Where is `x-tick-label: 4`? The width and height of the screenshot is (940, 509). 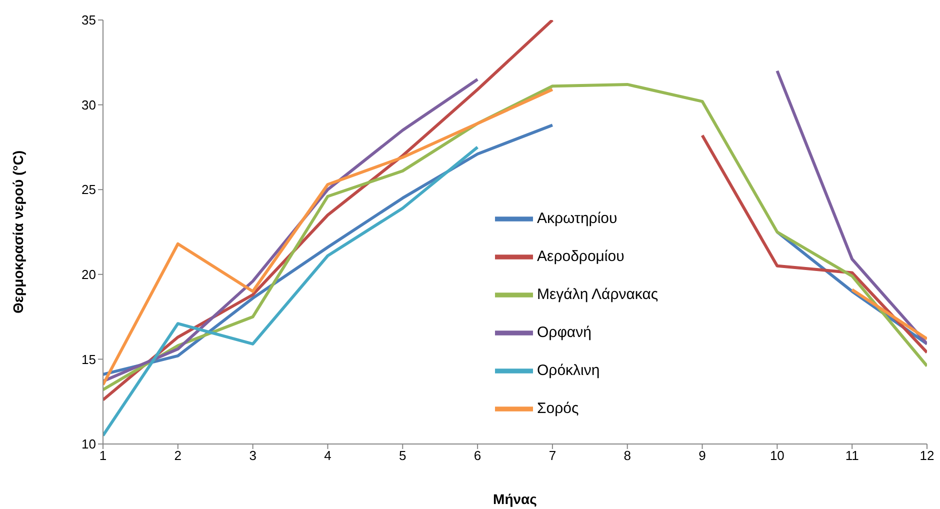 x-tick-label: 4 is located at coordinates (328, 456).